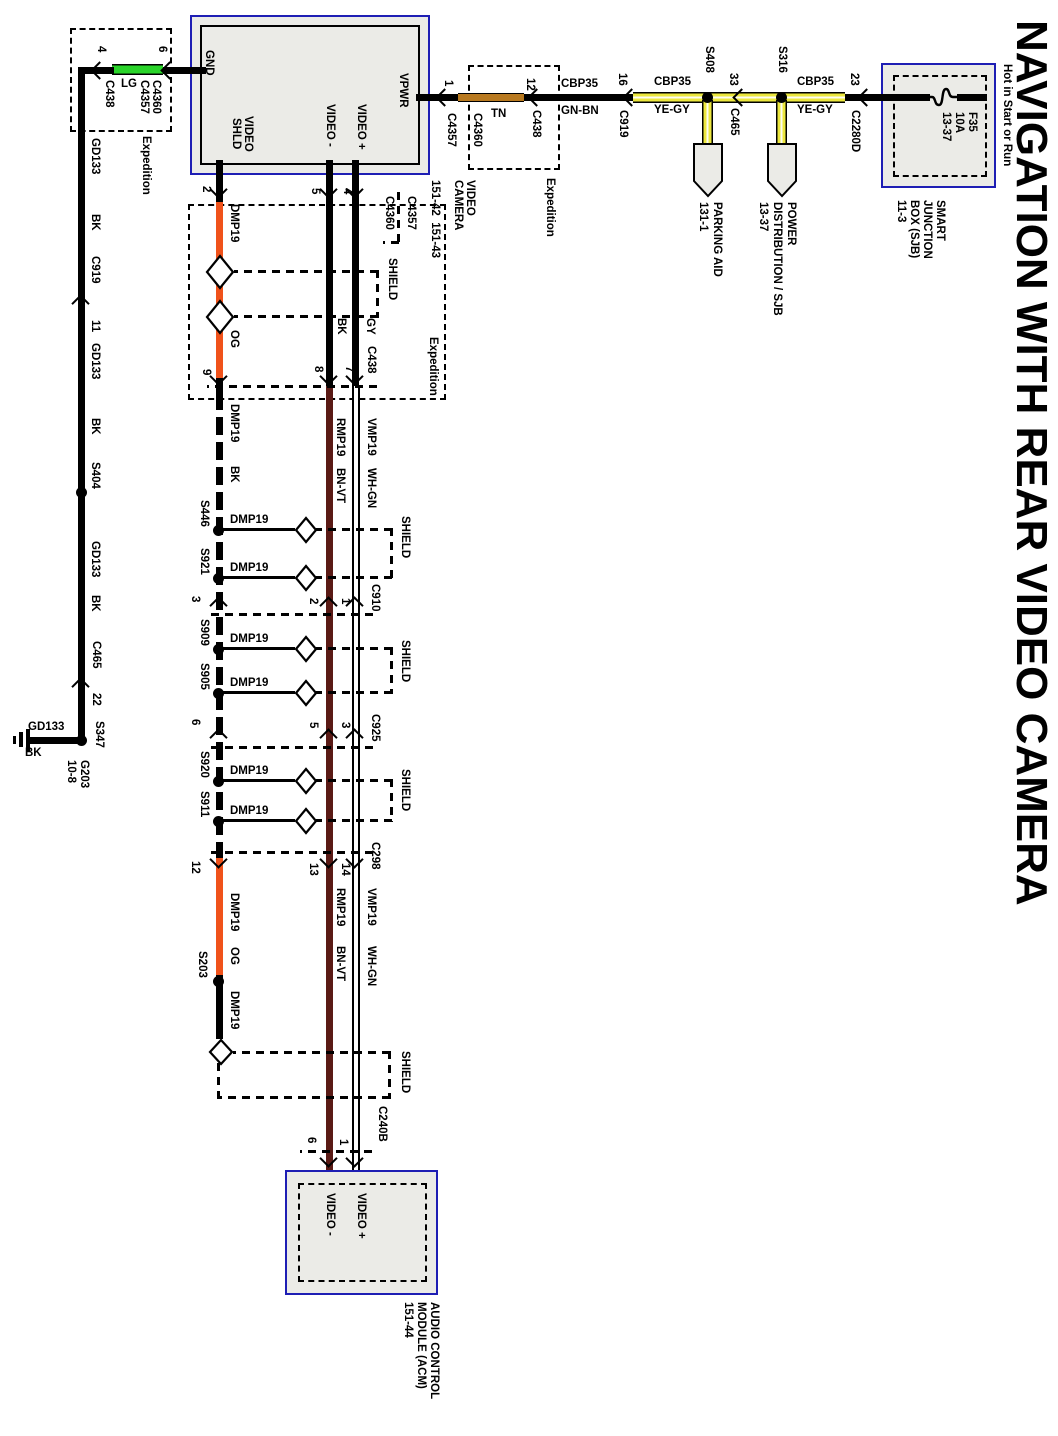 Image resolution: width=1058 pixels, height=1436 pixels. Describe the element at coordinates (708, 170) in the screenshot. I see `offpage-parking-aid` at that location.